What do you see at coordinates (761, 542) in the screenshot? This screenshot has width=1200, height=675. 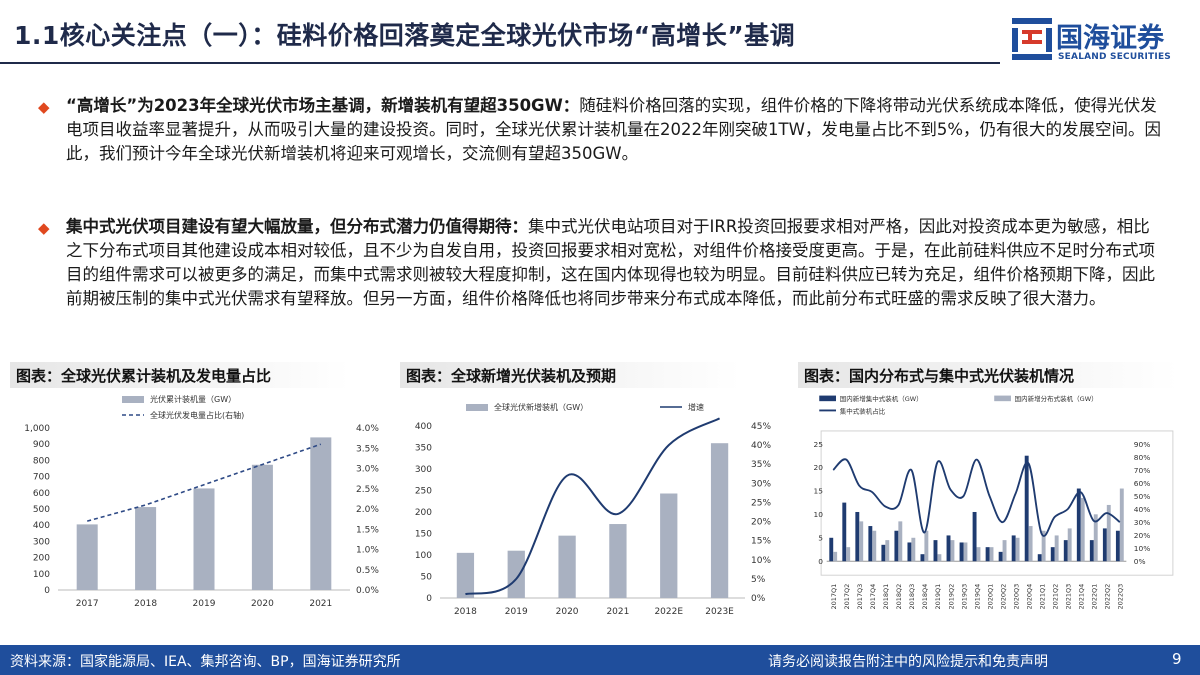 I see `y-right-tick-label: 15%` at bounding box center [761, 542].